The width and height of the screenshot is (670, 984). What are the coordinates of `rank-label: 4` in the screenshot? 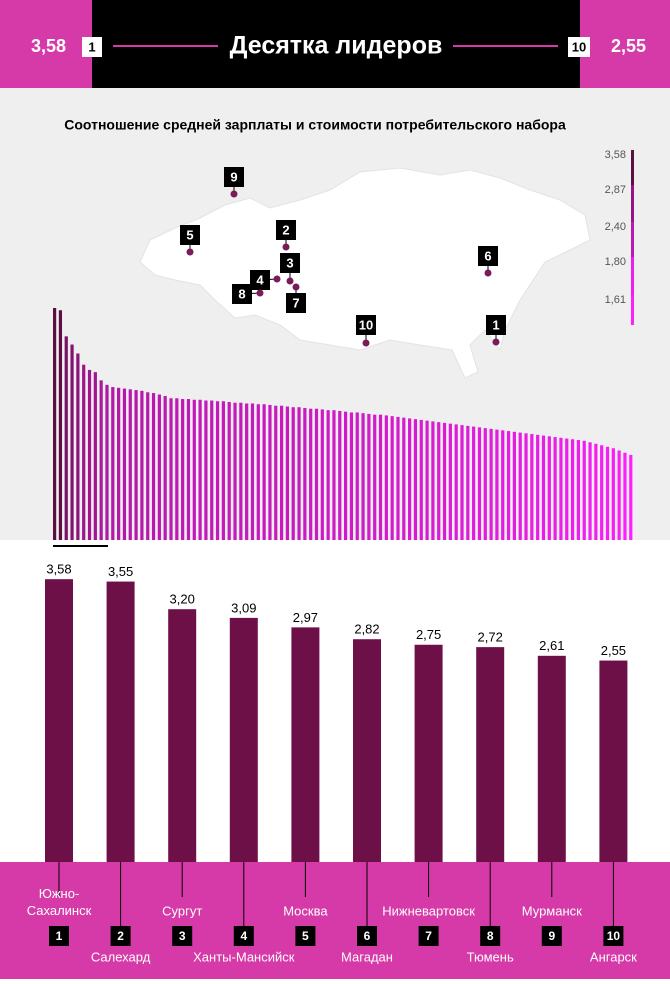 It's located at (243, 936).